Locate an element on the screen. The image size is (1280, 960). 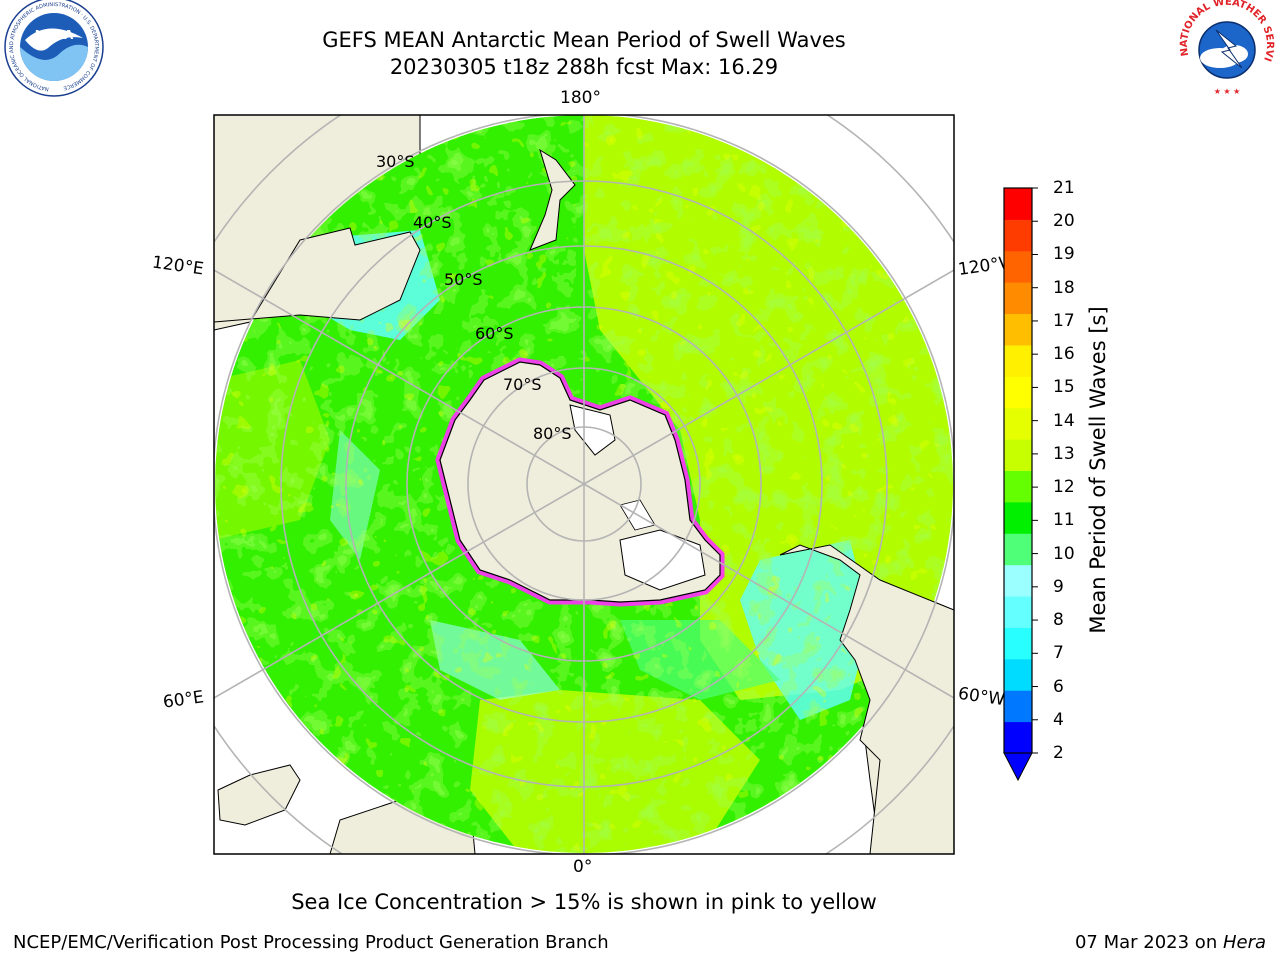
chart-subtitle: 20230305 t18z 288h fcst Max: 16.29 is located at coordinates (584, 67).